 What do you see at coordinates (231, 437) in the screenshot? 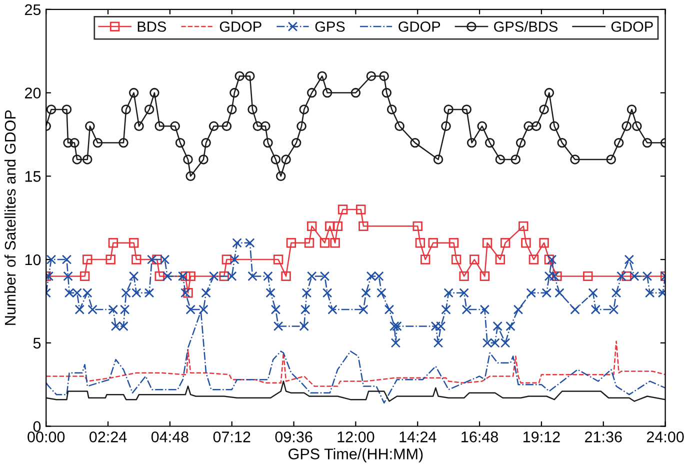
I see `x-tick-label: 07:12` at bounding box center [231, 437].